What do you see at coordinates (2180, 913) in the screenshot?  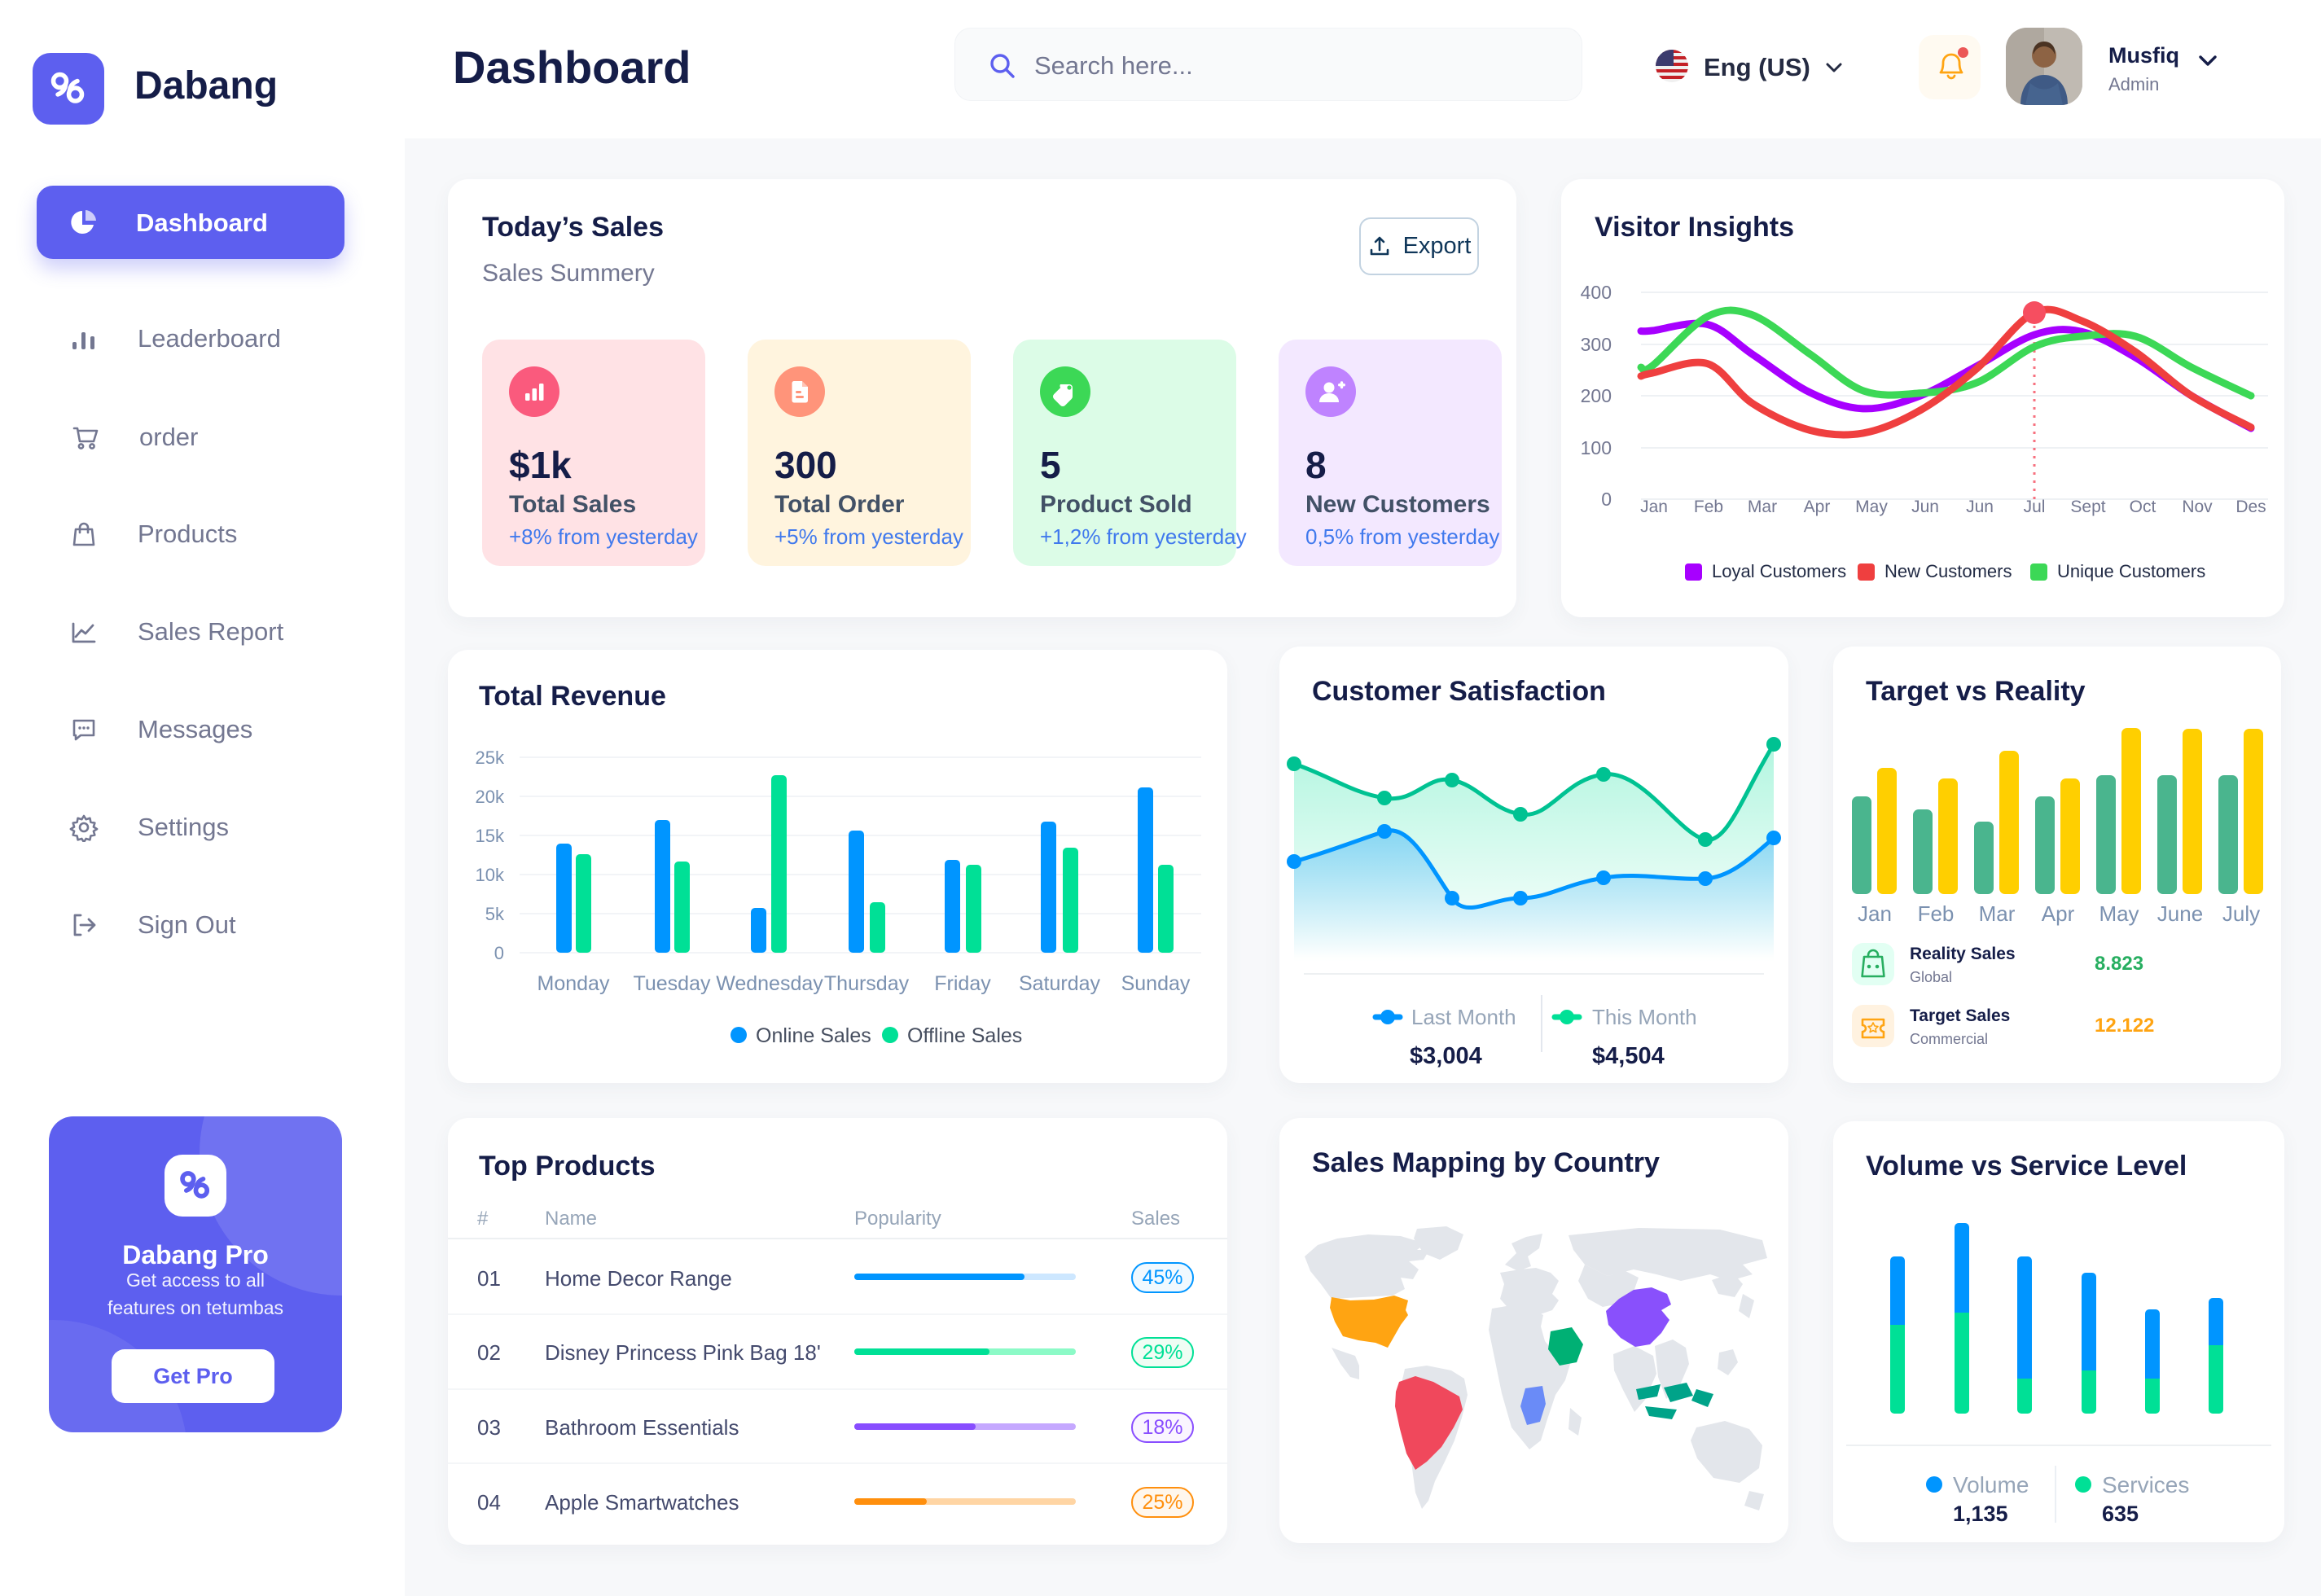 I see `svg-text: June` at bounding box center [2180, 913].